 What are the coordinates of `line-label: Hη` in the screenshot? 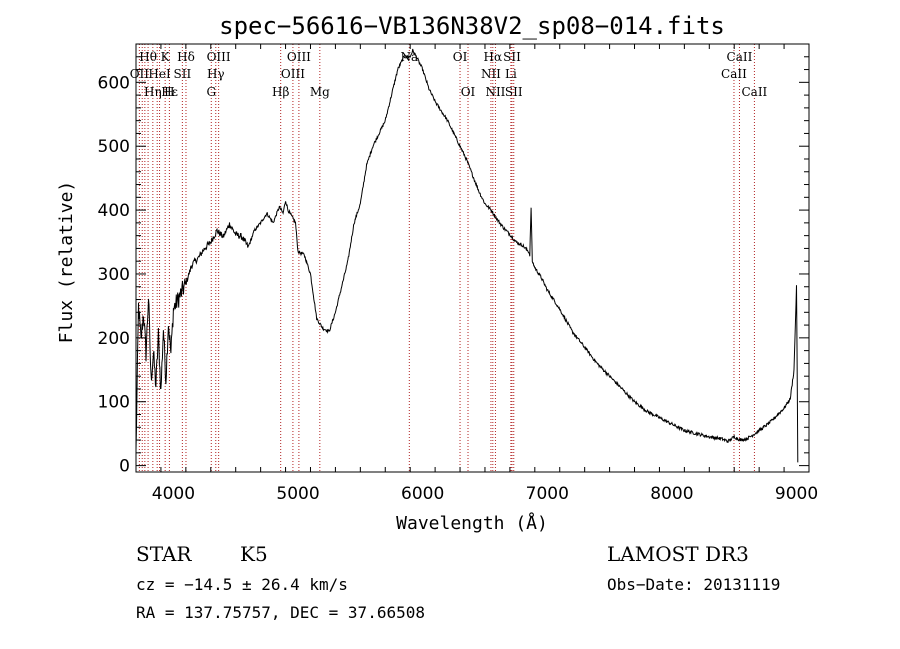 It's located at (153, 92).